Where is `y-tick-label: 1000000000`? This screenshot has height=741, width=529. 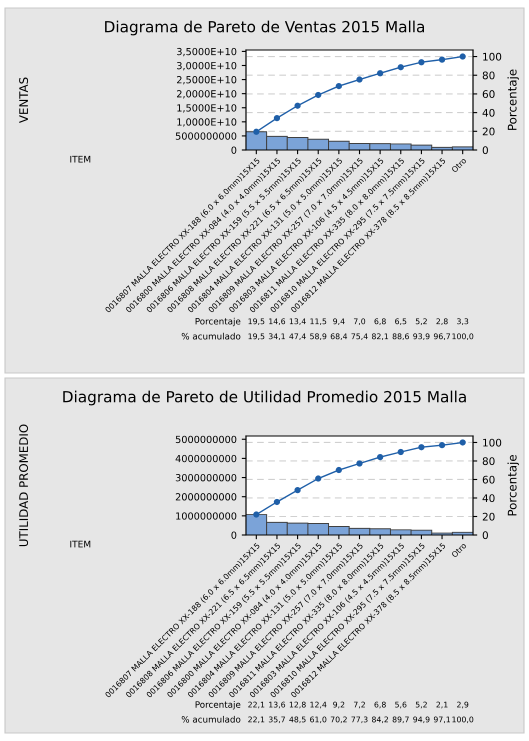
y-tick-label: 1000000000 is located at coordinates (206, 516).